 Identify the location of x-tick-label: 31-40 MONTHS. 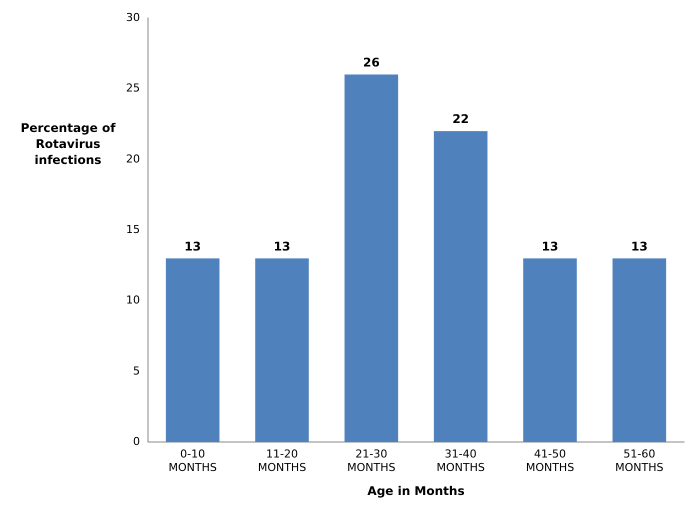
(460, 461).